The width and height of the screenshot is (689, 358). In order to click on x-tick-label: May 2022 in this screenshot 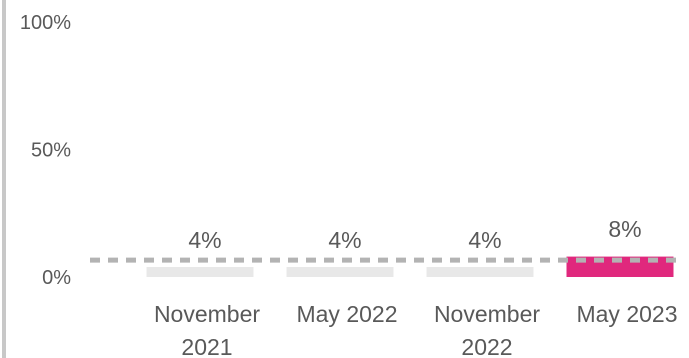, I will do `click(346, 314)`.